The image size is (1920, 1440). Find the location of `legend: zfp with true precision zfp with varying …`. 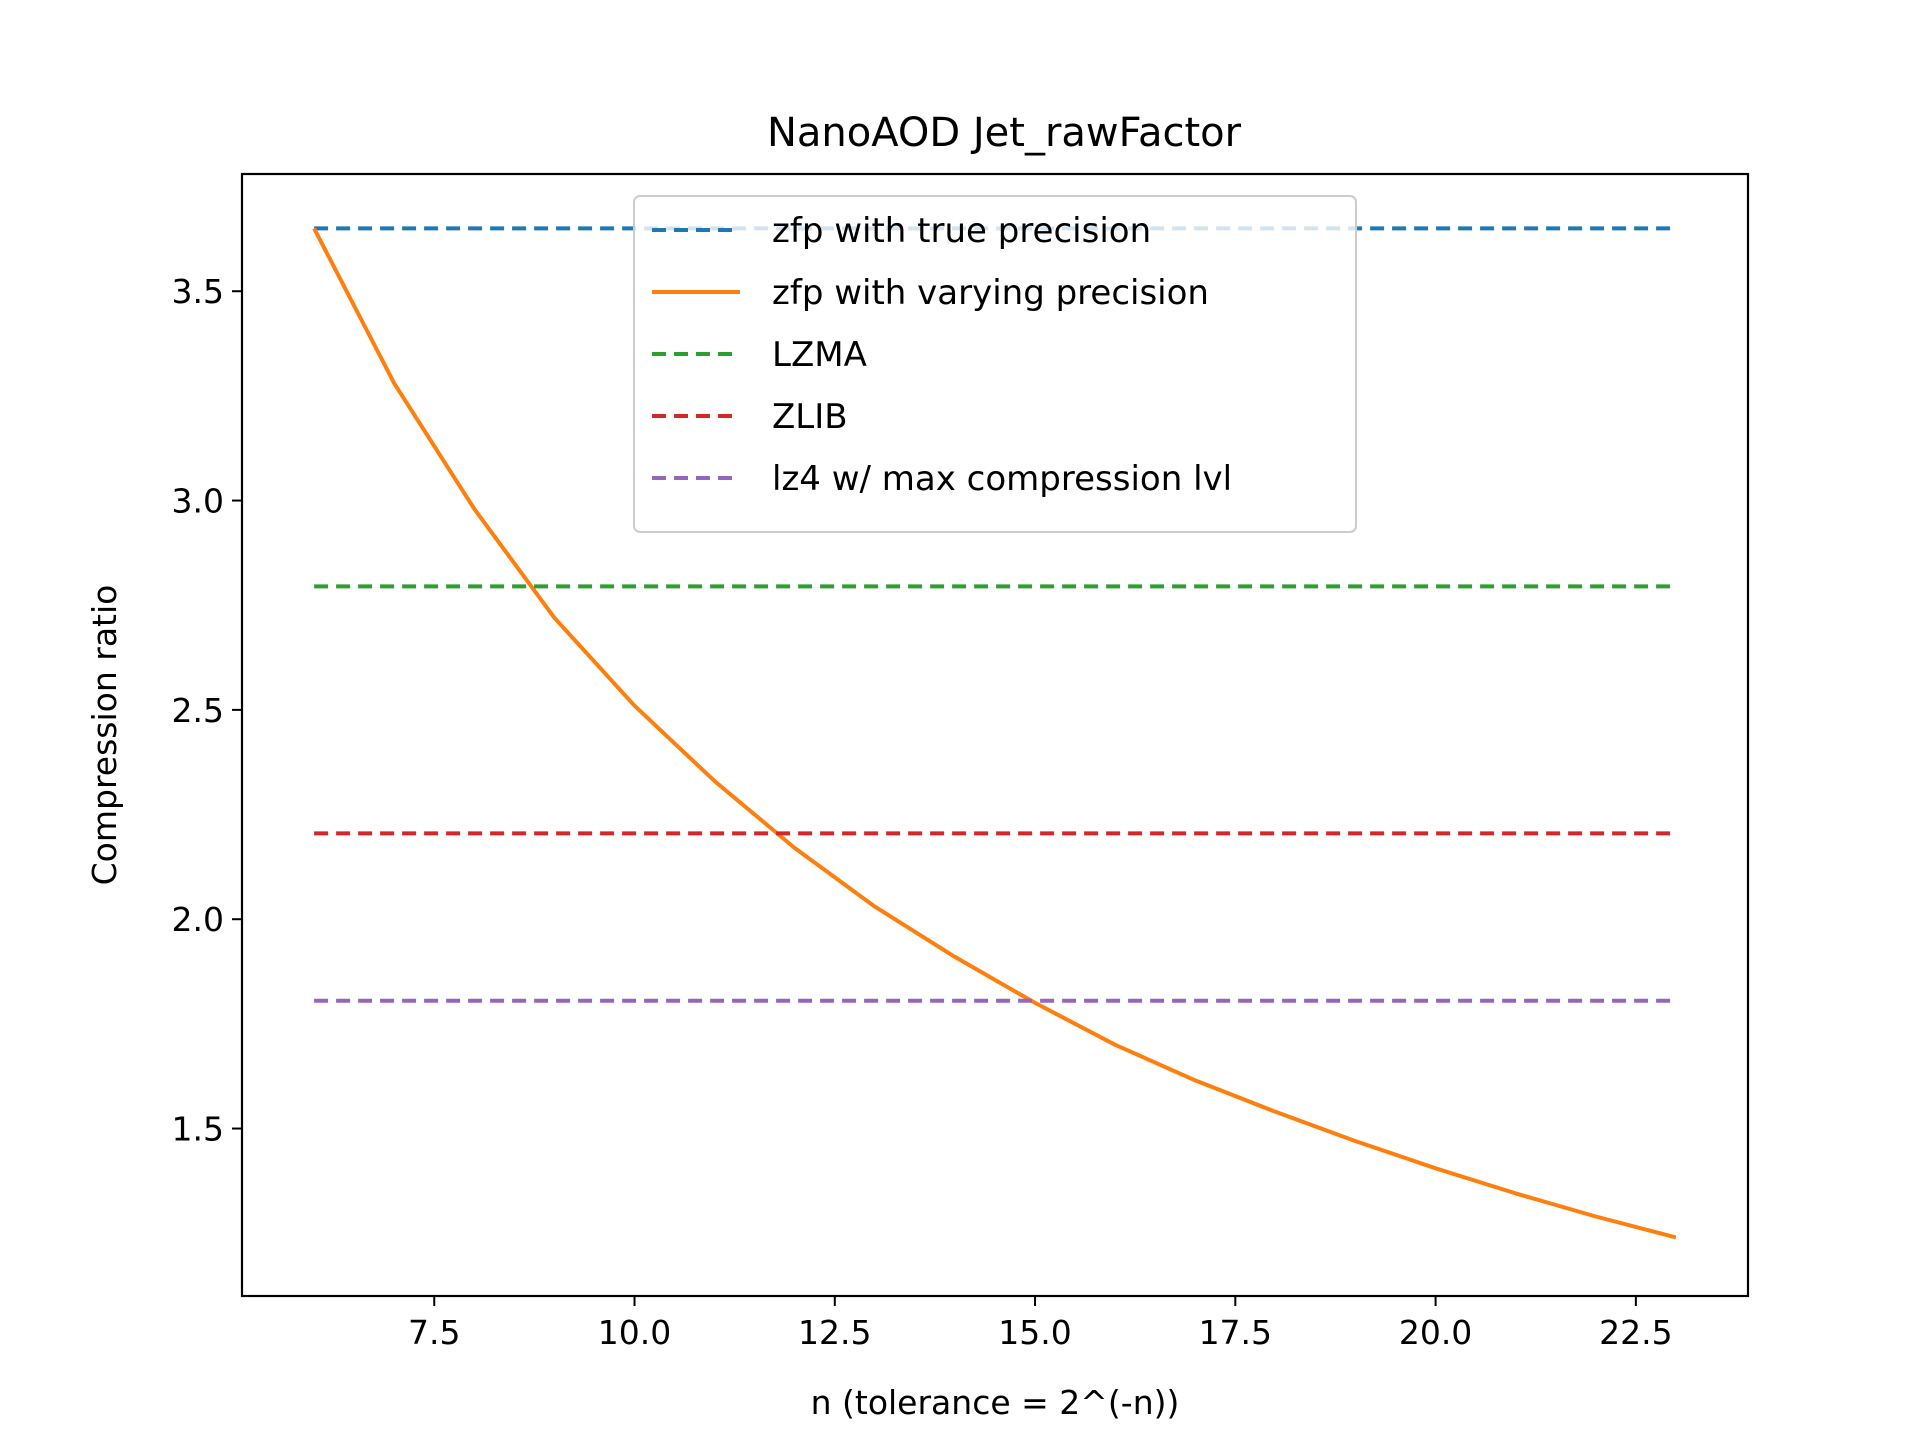

legend: zfp with true precision zfp with varying … is located at coordinates (995, 364).